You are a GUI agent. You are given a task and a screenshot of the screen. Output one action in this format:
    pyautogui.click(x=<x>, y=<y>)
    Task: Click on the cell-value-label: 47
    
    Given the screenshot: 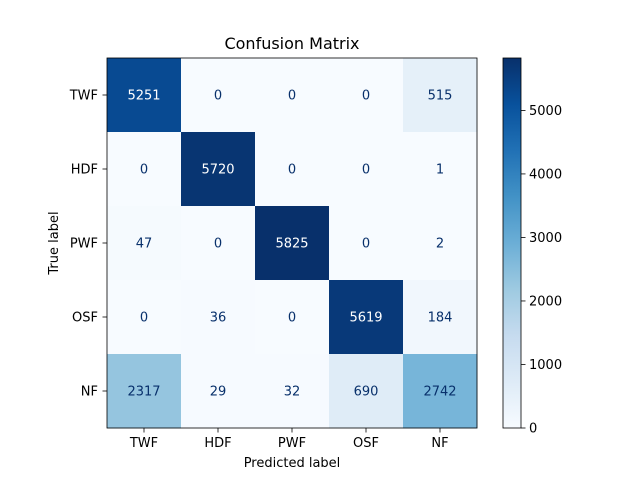 What is the action you would take?
    pyautogui.click(x=144, y=244)
    